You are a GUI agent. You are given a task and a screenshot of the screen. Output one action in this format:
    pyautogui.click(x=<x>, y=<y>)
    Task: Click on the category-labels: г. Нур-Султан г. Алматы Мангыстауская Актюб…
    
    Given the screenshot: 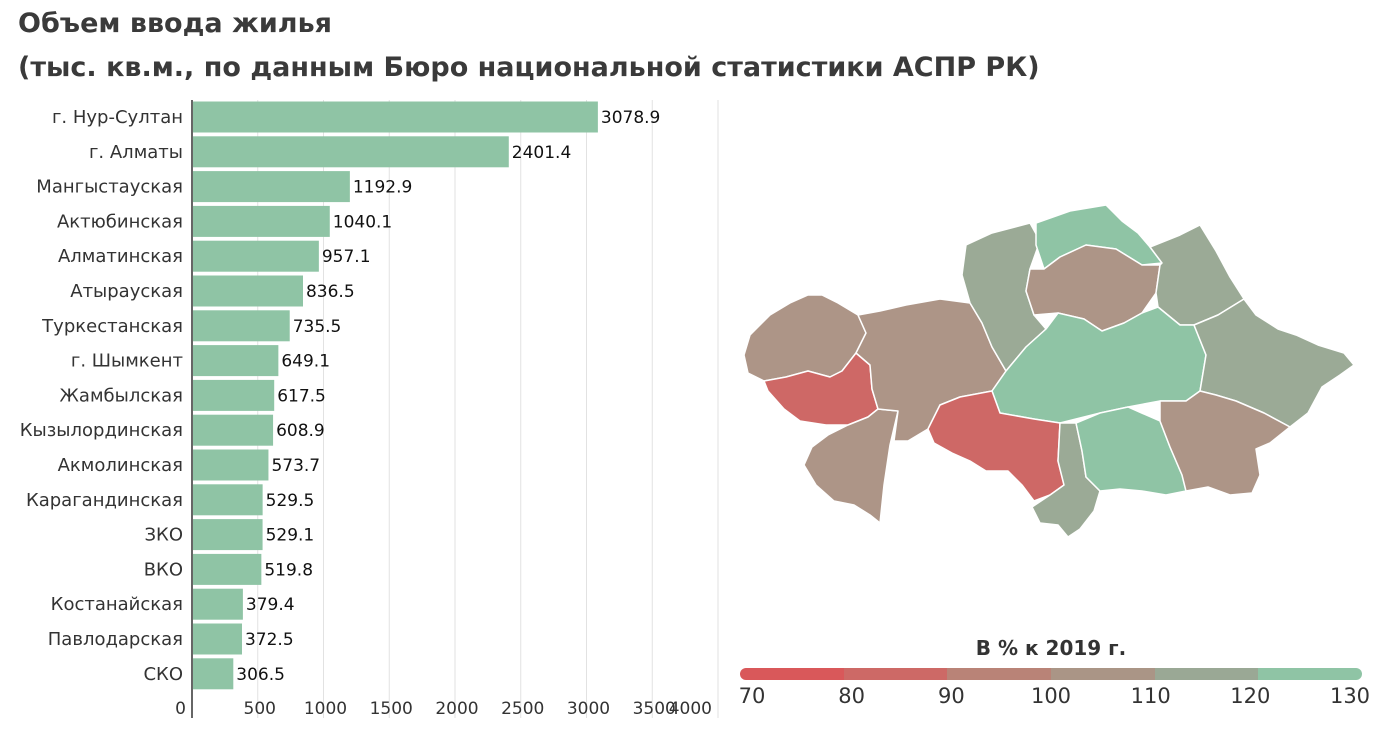 What is the action you would take?
    pyautogui.click(x=101, y=396)
    